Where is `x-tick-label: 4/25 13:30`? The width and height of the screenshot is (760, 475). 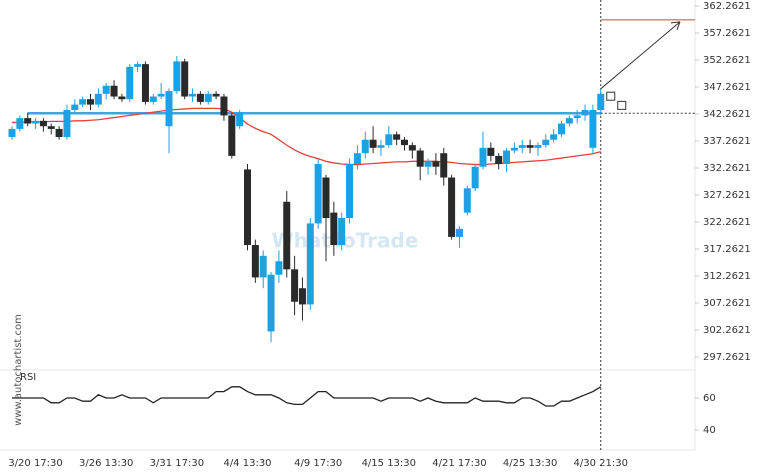 x-tick-label: 4/25 13:30 is located at coordinates (530, 463).